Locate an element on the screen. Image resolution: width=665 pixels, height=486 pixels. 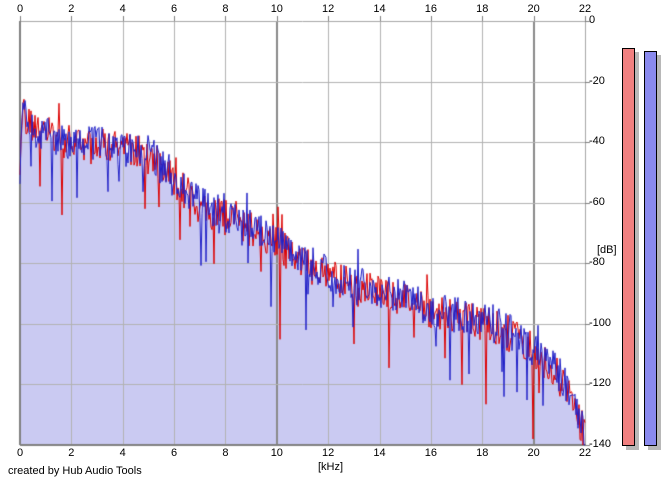
y-axis-tick--60: -60 is located at coordinates (597, 201).